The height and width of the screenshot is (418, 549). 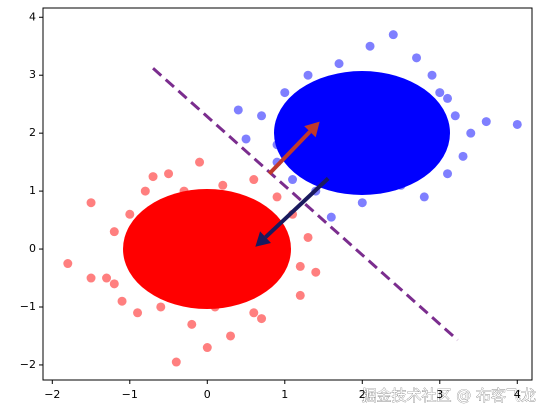 I want to click on y-tick-label: 1, so click(x=32, y=190).